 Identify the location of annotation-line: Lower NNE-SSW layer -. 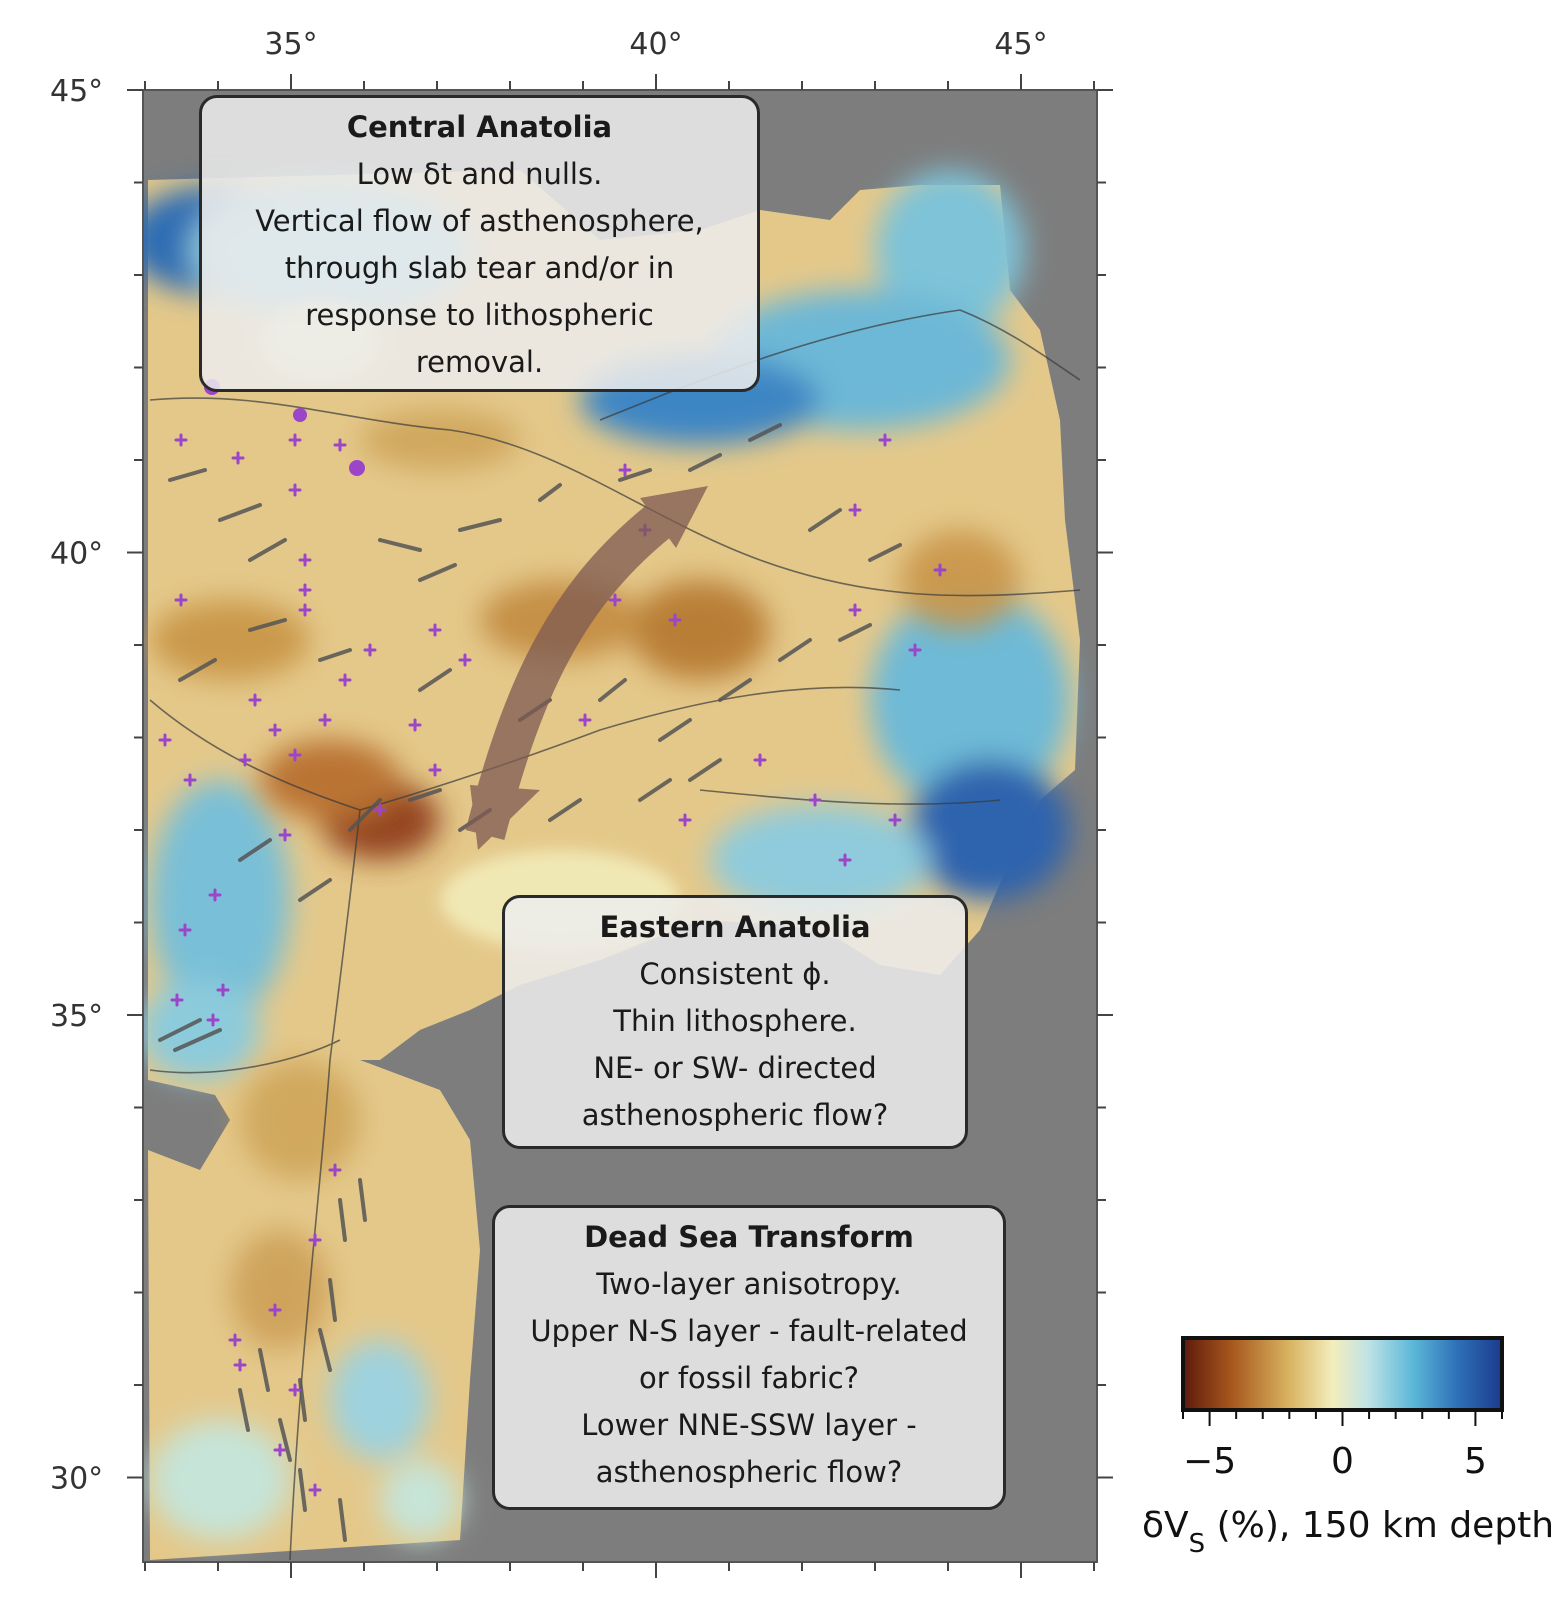
(749, 1425).